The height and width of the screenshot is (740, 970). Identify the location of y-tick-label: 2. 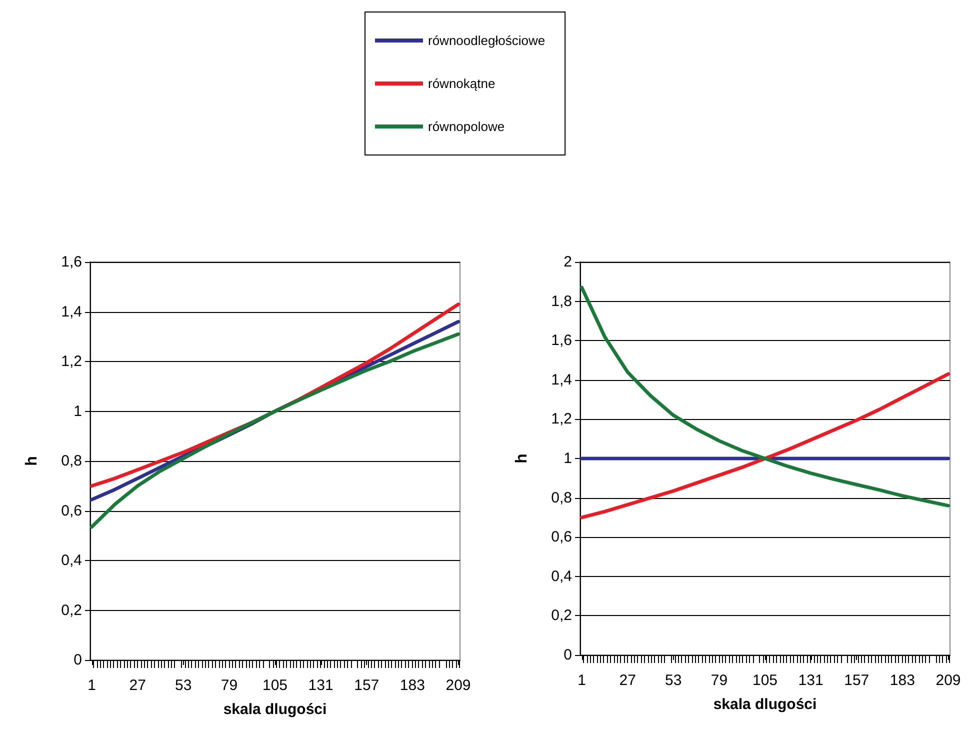
(568, 262).